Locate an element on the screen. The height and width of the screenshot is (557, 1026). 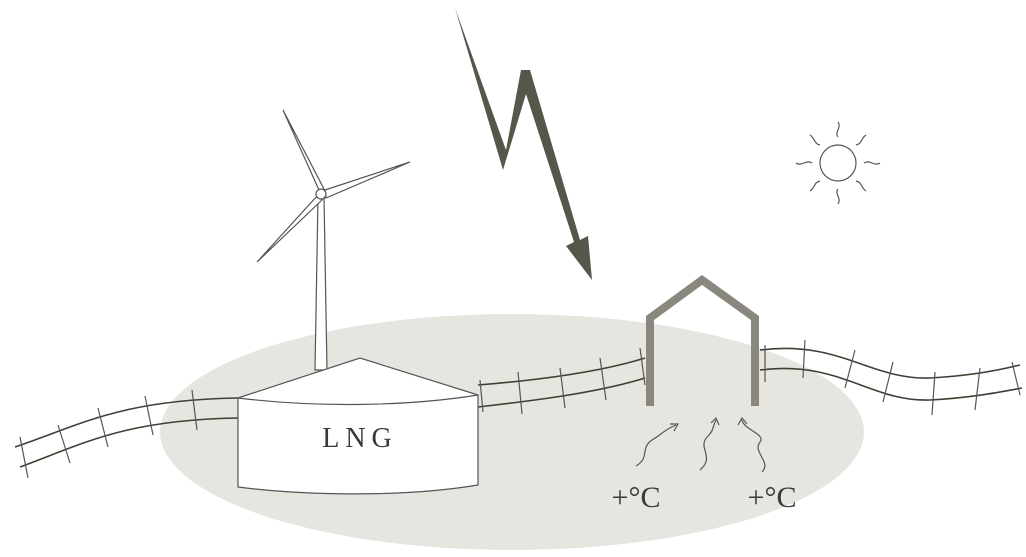
sun is located at coordinates (838, 163).